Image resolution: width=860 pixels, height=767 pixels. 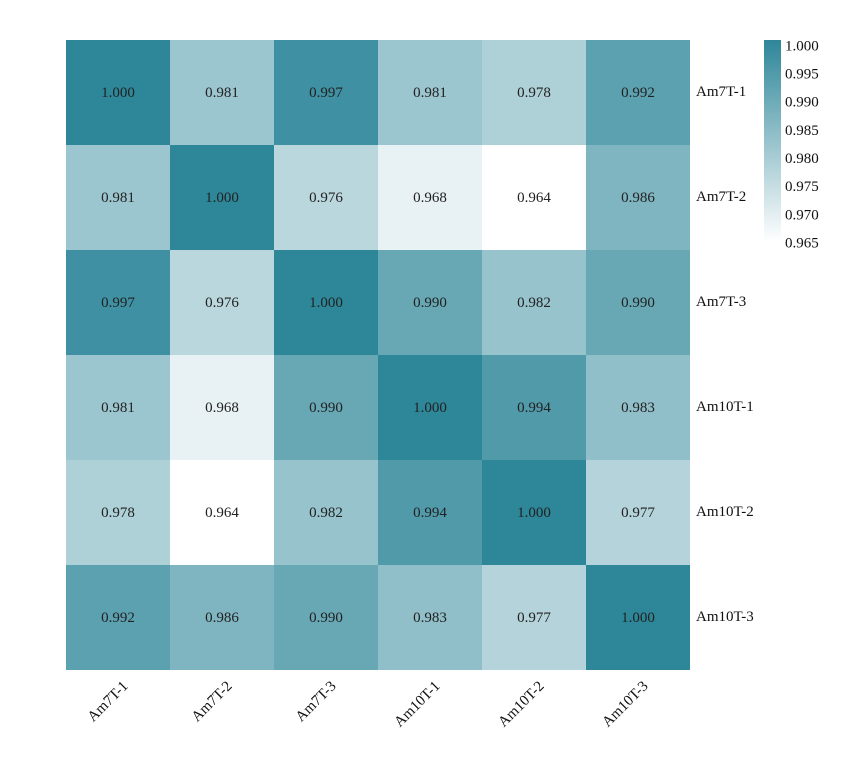 I want to click on row-label-1: Am7T-1, so click(x=721, y=92).